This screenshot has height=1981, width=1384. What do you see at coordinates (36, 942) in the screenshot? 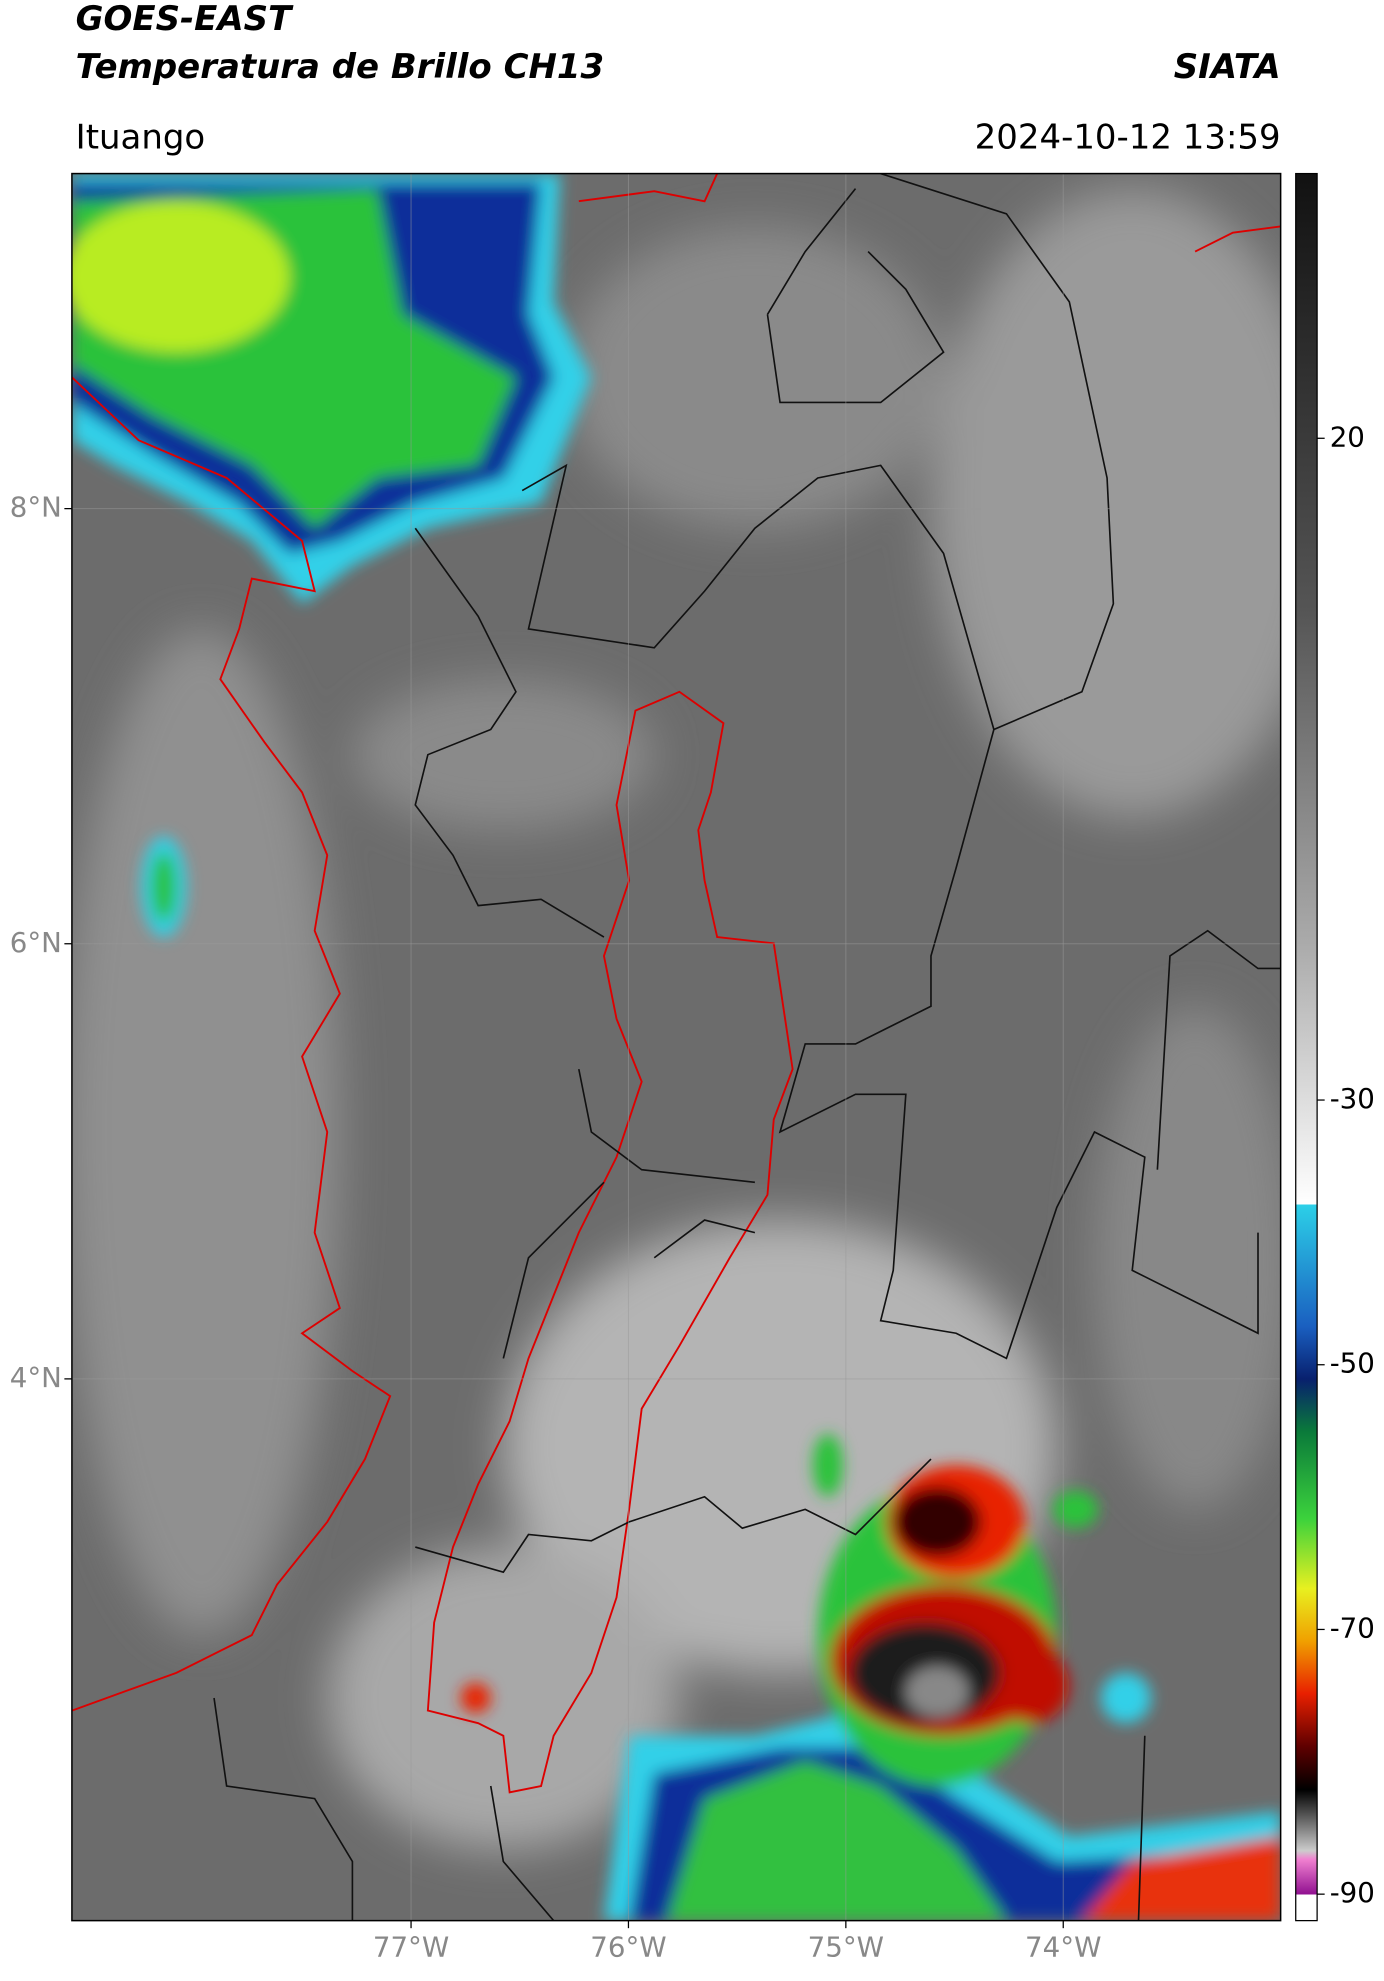
I see `y-tick-label: 6°N` at bounding box center [36, 942].